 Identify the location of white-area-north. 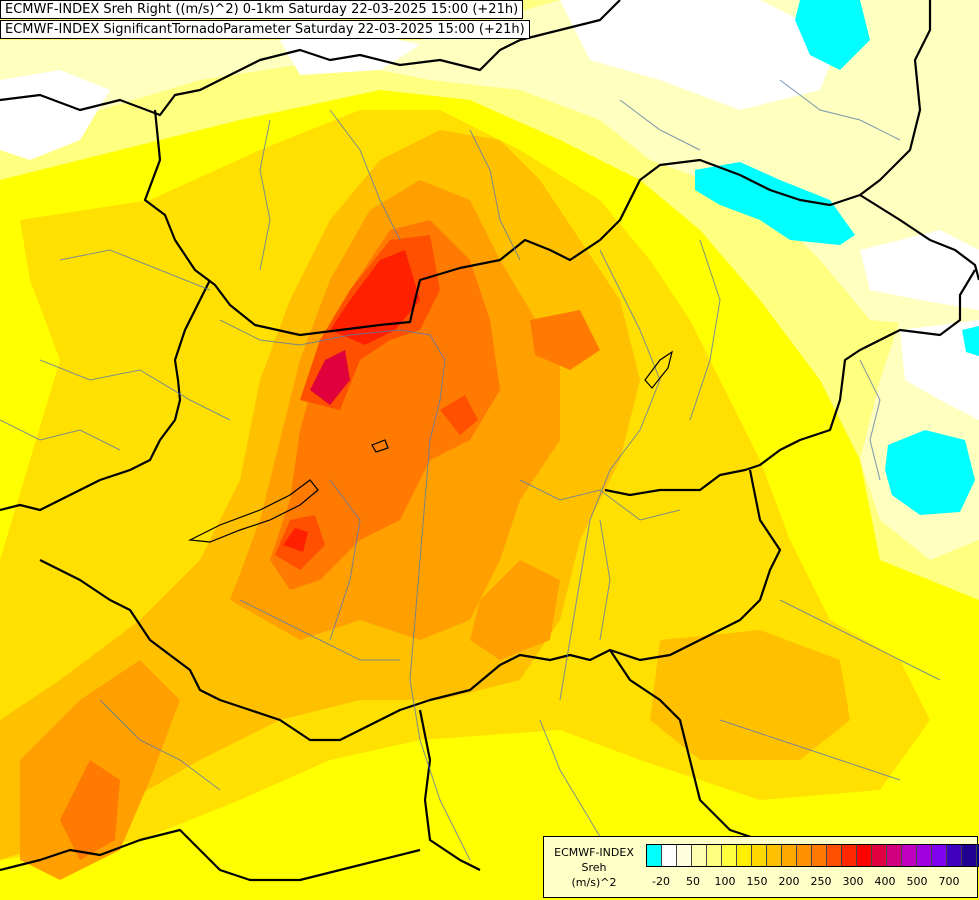
(350, 52).